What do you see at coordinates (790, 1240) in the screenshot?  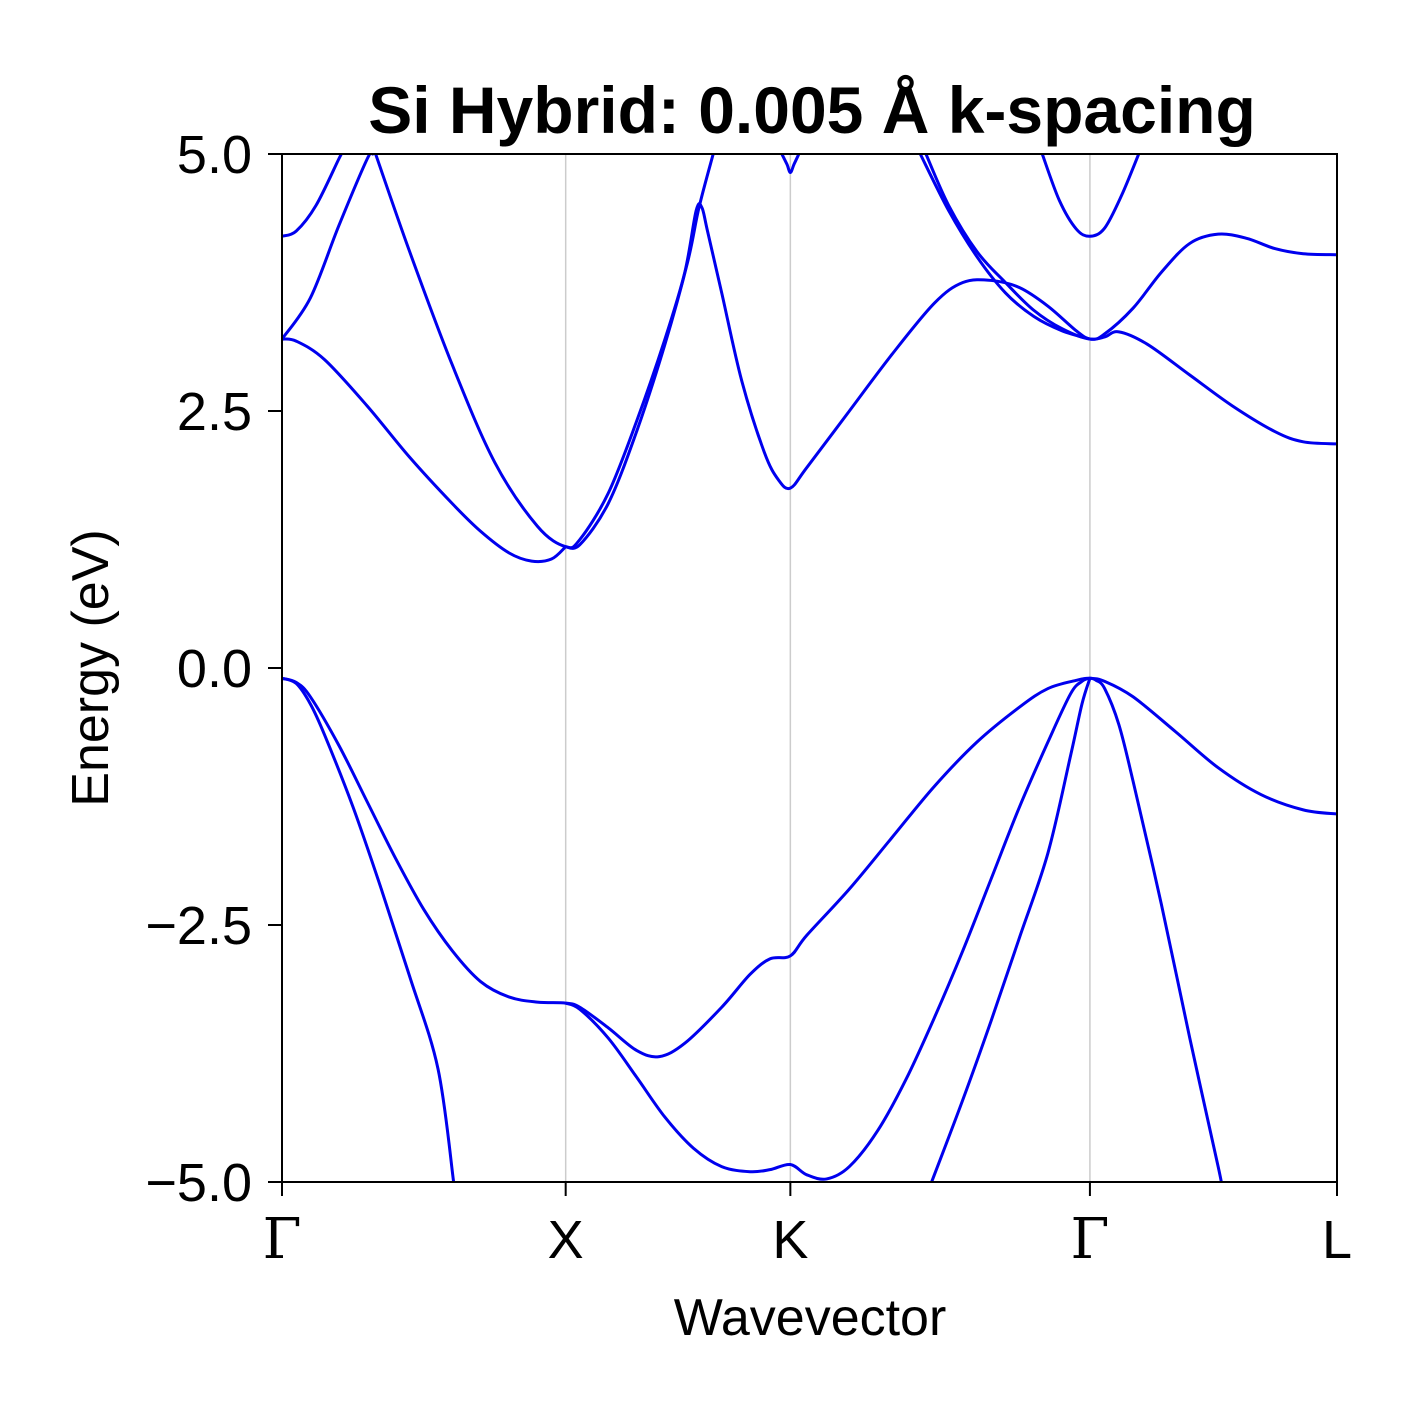 I see `x-tick-label: K` at bounding box center [790, 1240].